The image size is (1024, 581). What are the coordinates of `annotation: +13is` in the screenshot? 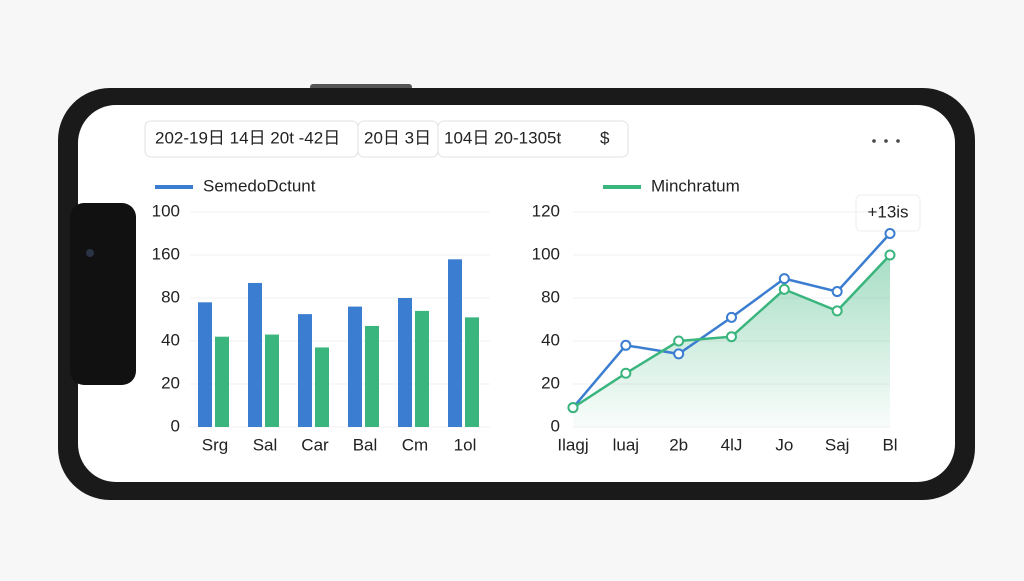 It's located at (887, 211).